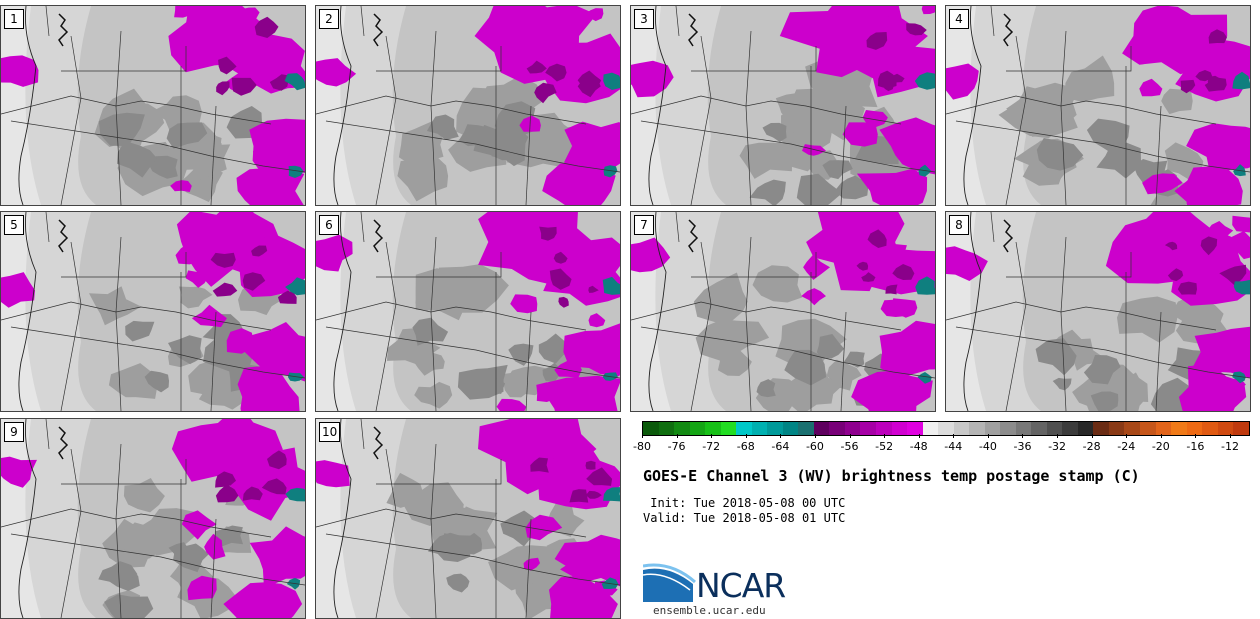  What do you see at coordinates (1195, 446) in the screenshot?
I see `colorbar-tick-label: -16` at bounding box center [1195, 446].